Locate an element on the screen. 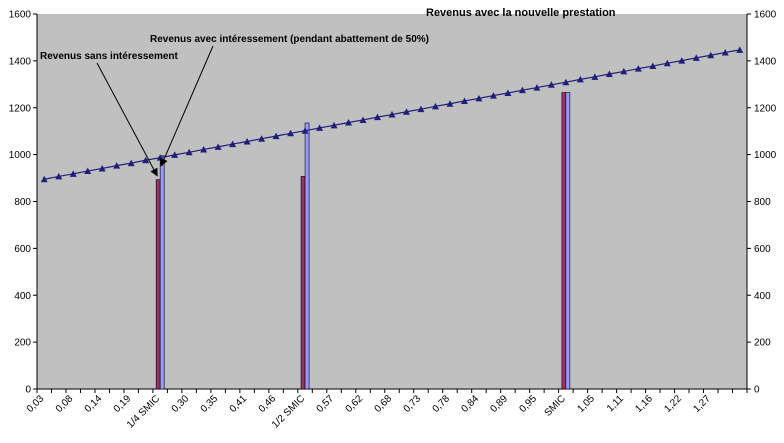 This screenshot has height=443, width=784. x-tick-label: 1,27 is located at coordinates (702, 404).